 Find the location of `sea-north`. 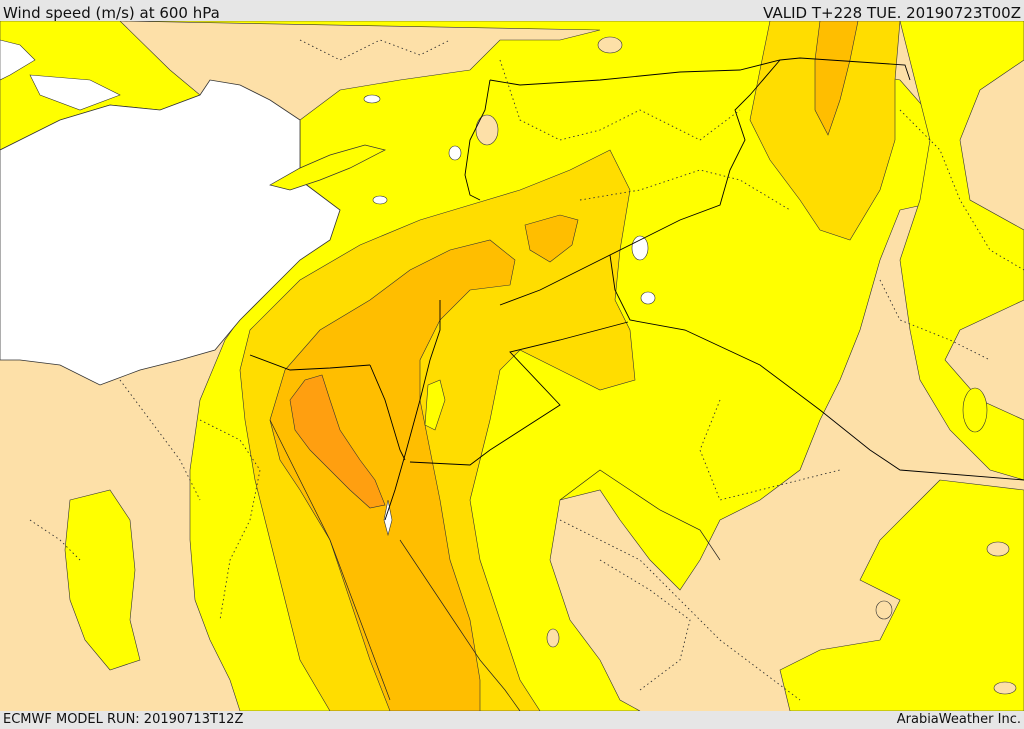

sea-north is located at coordinates (75, 92).